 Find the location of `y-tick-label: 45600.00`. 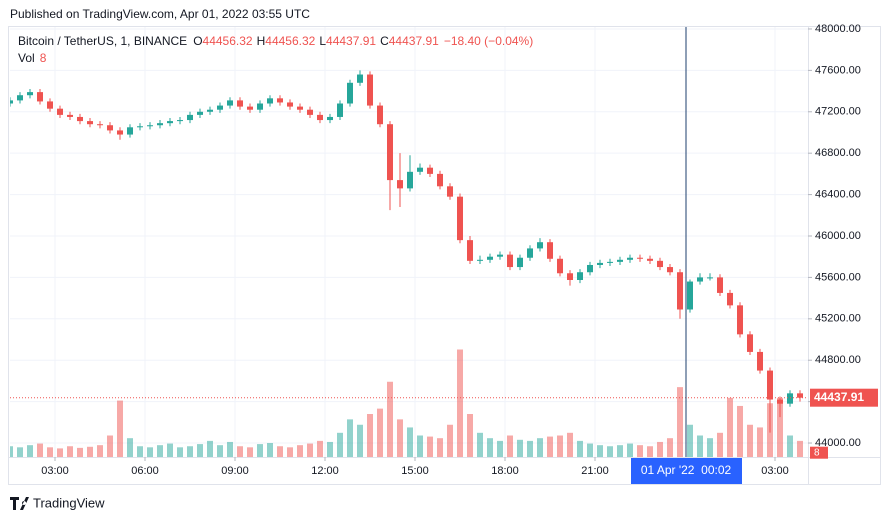

y-tick-label: 45600.00 is located at coordinates (838, 277).